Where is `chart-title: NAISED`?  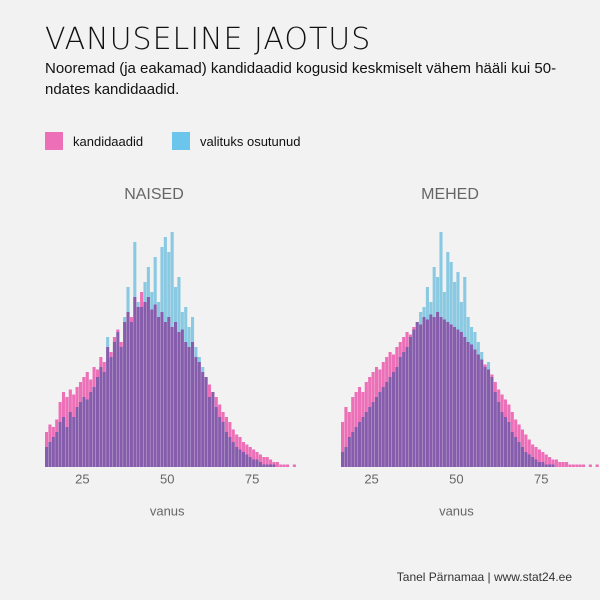 chart-title: NAISED is located at coordinates (154, 194).